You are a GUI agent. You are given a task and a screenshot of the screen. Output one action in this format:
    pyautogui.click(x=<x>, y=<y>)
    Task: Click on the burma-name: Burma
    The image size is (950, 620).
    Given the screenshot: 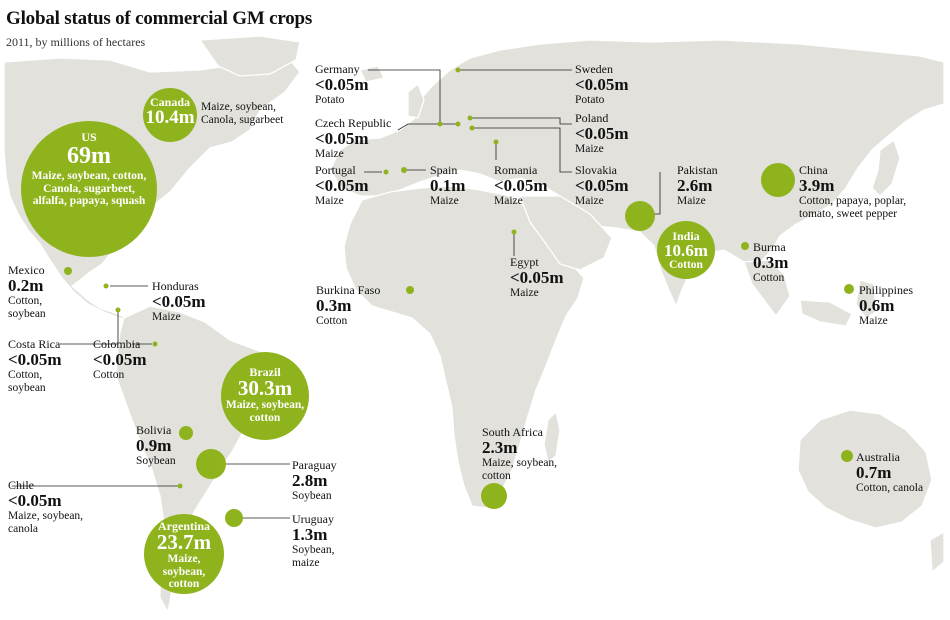 What is the action you would take?
    pyautogui.click(x=769, y=247)
    